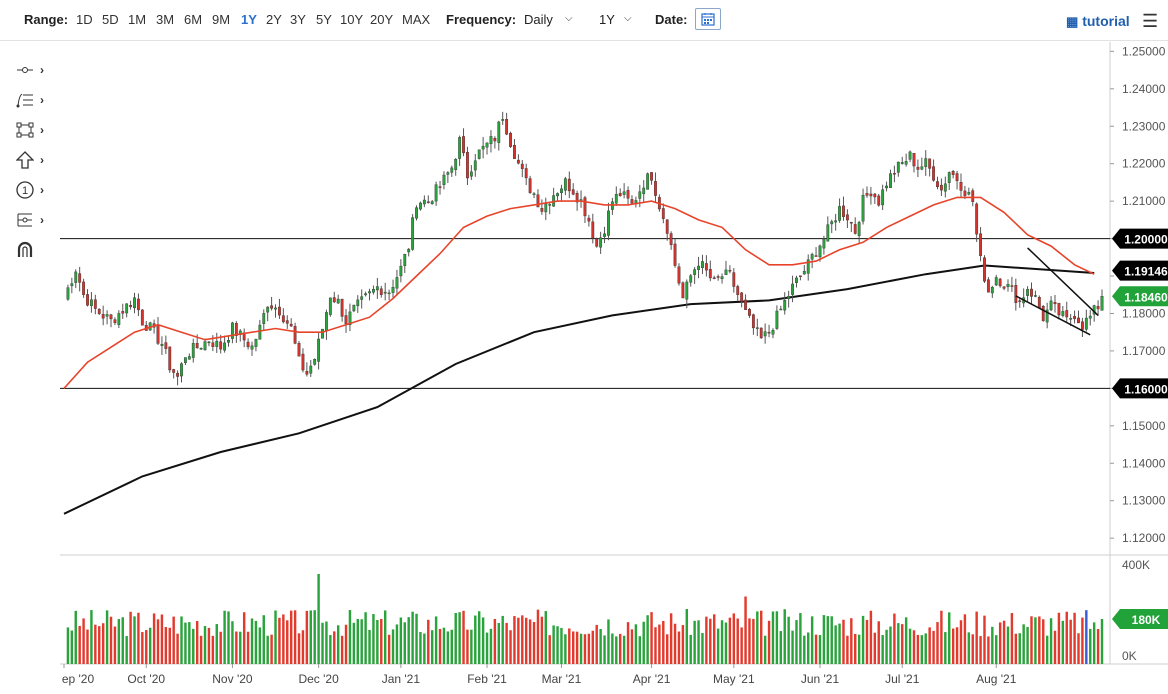 The image size is (1168, 694). What do you see at coordinates (35, 250) in the screenshot?
I see `magnet-tool-button` at bounding box center [35, 250].